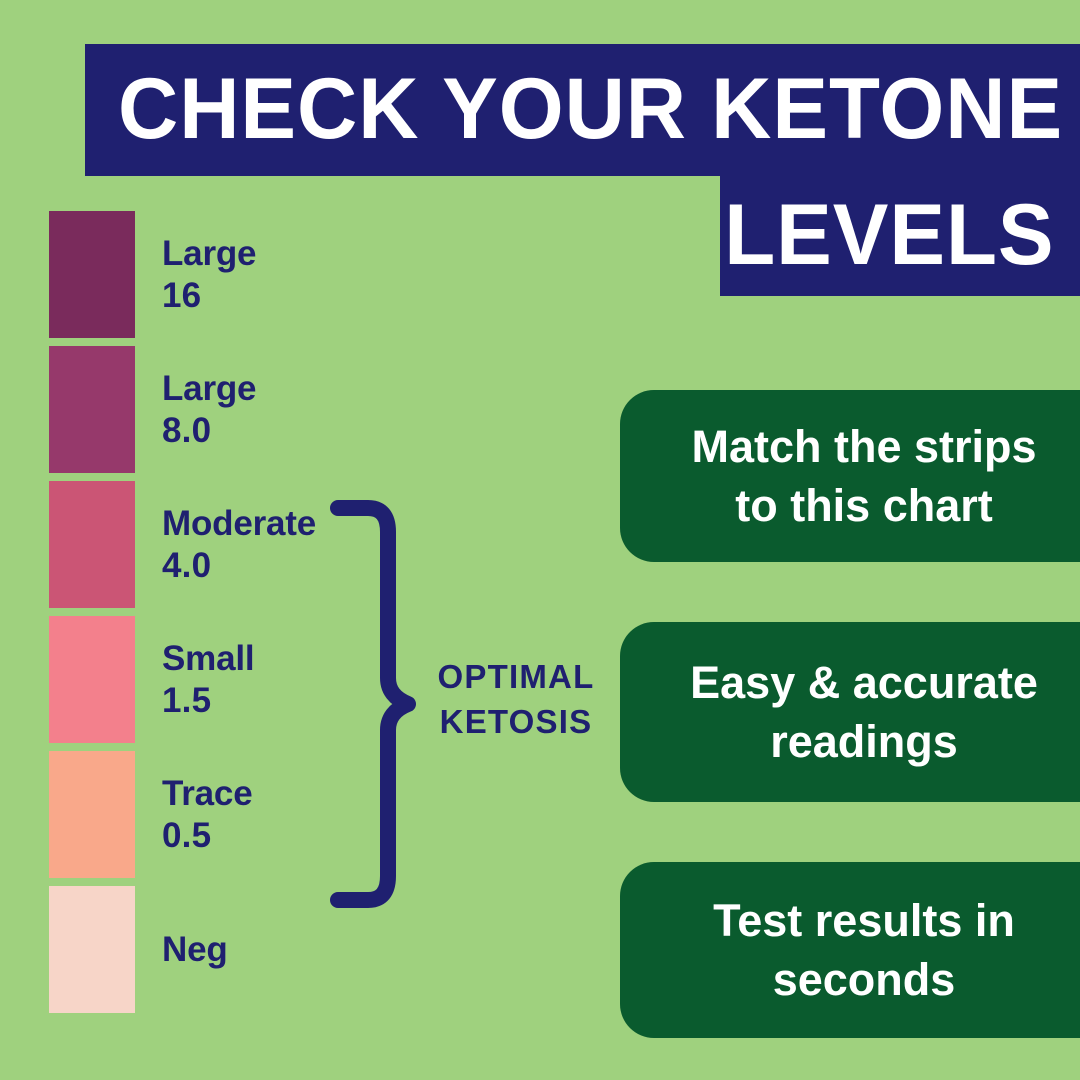 This screenshot has height=1080, width=1080. I want to click on swatch-label-large-8: Large 8.0, so click(209, 409).